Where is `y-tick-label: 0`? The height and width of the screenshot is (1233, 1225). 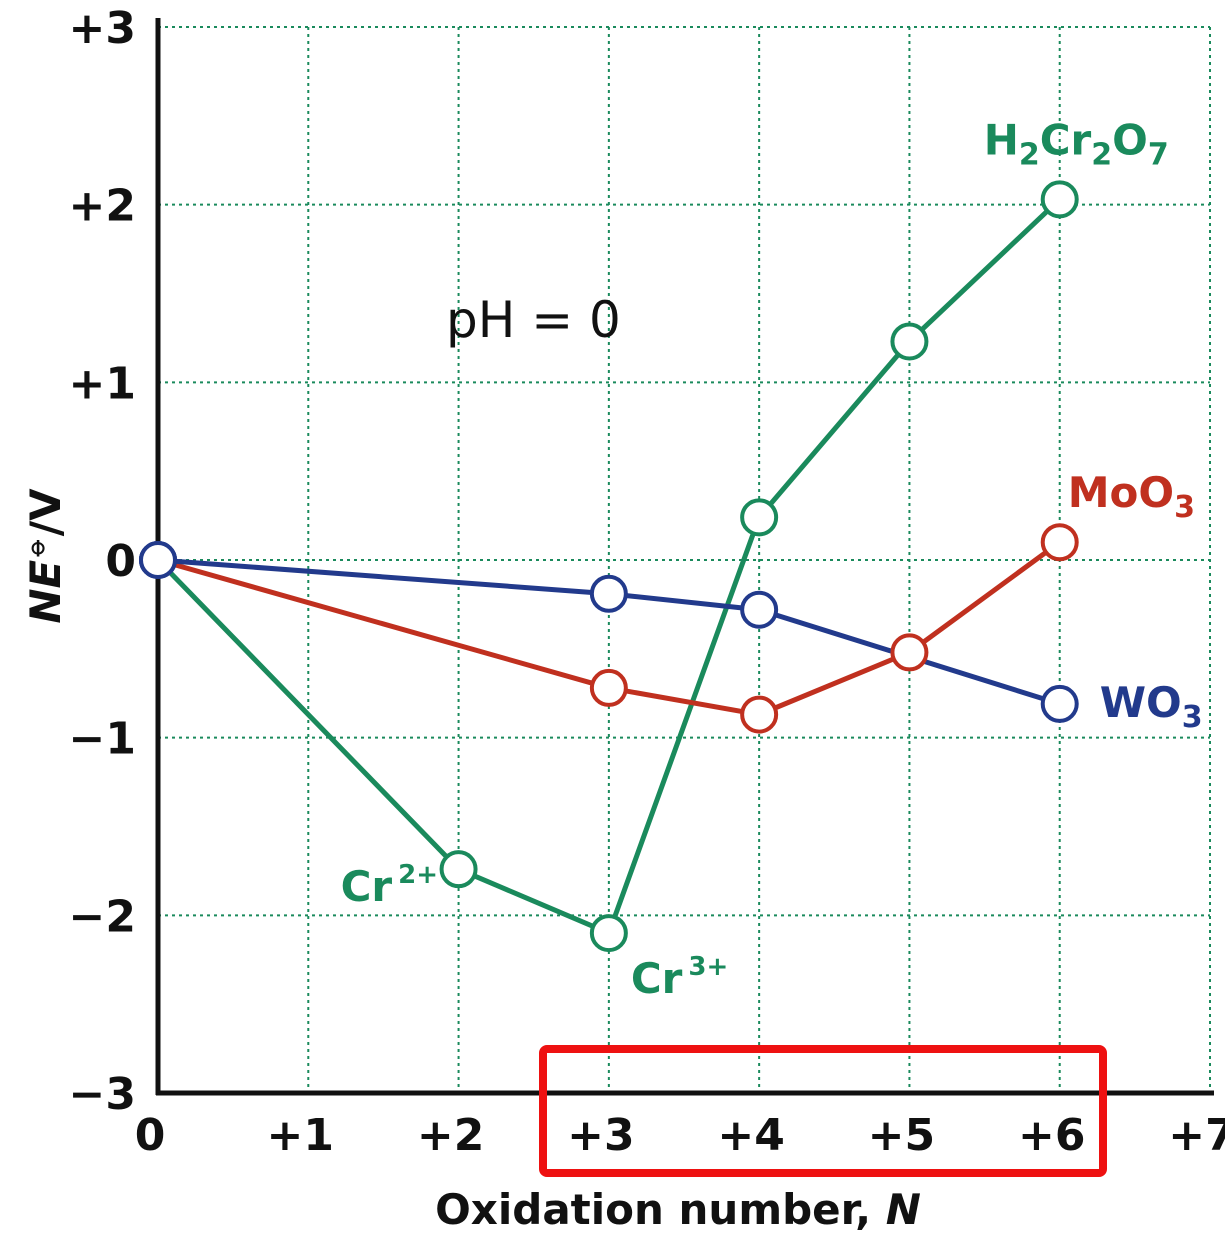
y-tick-label: 0 is located at coordinates (120, 561).